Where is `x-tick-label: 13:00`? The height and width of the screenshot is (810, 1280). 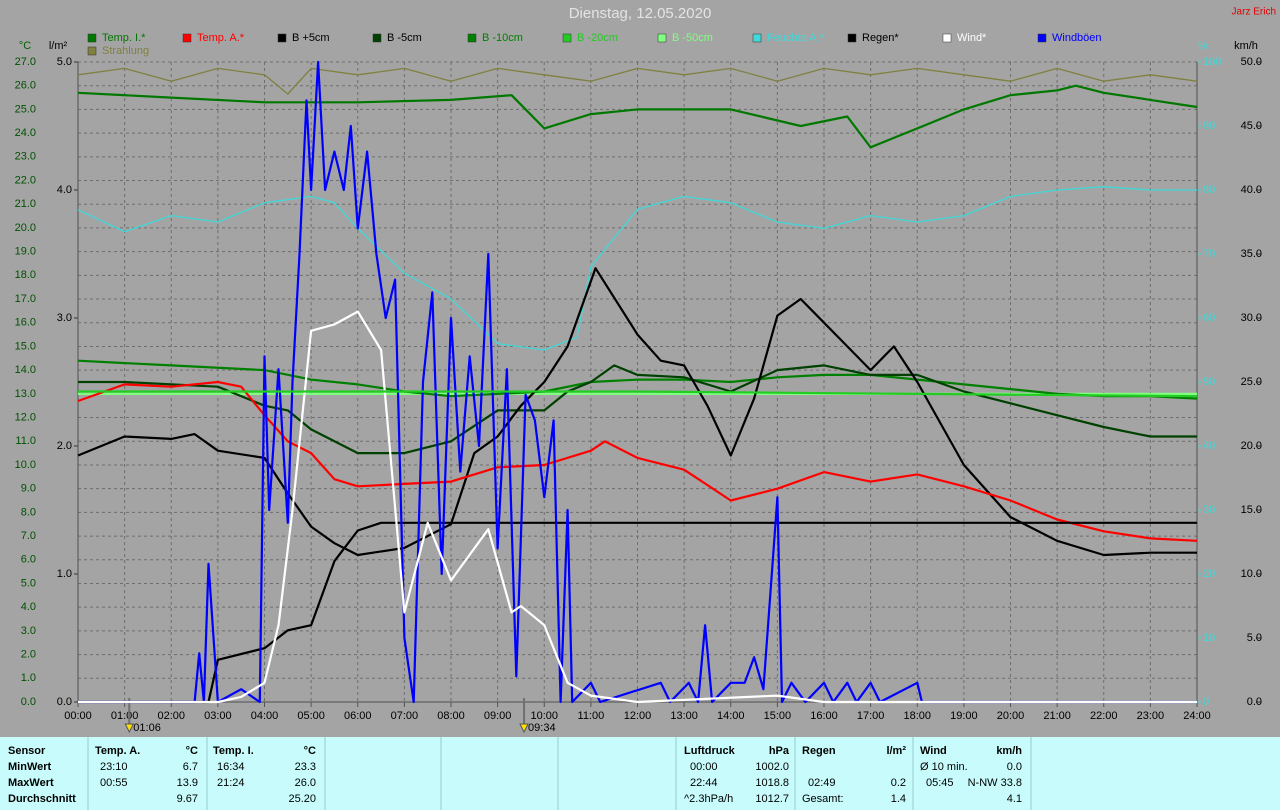
x-tick-label: 13:00 is located at coordinates (684, 716).